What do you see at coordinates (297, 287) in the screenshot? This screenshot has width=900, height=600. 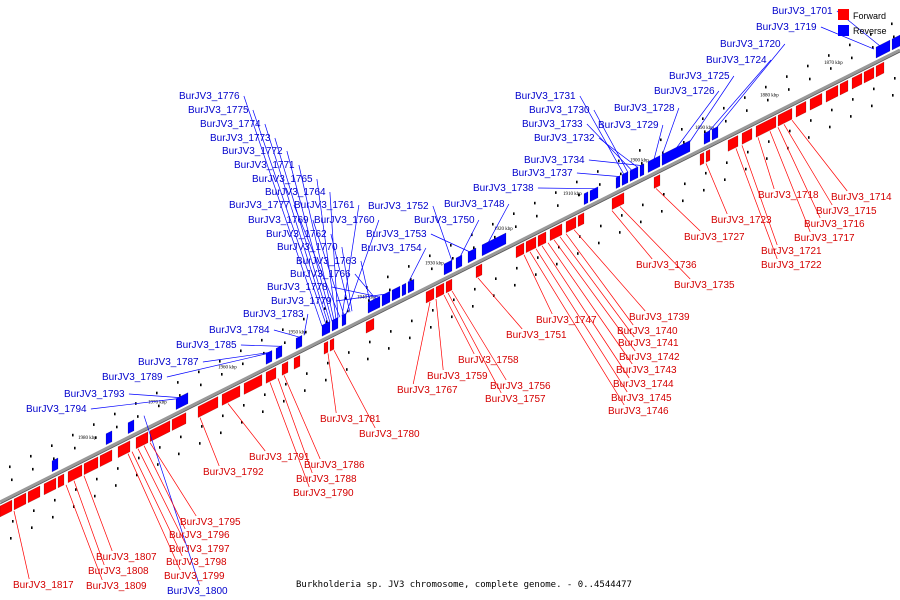 I see `gene-label: BurJV3_1778` at bounding box center [297, 287].